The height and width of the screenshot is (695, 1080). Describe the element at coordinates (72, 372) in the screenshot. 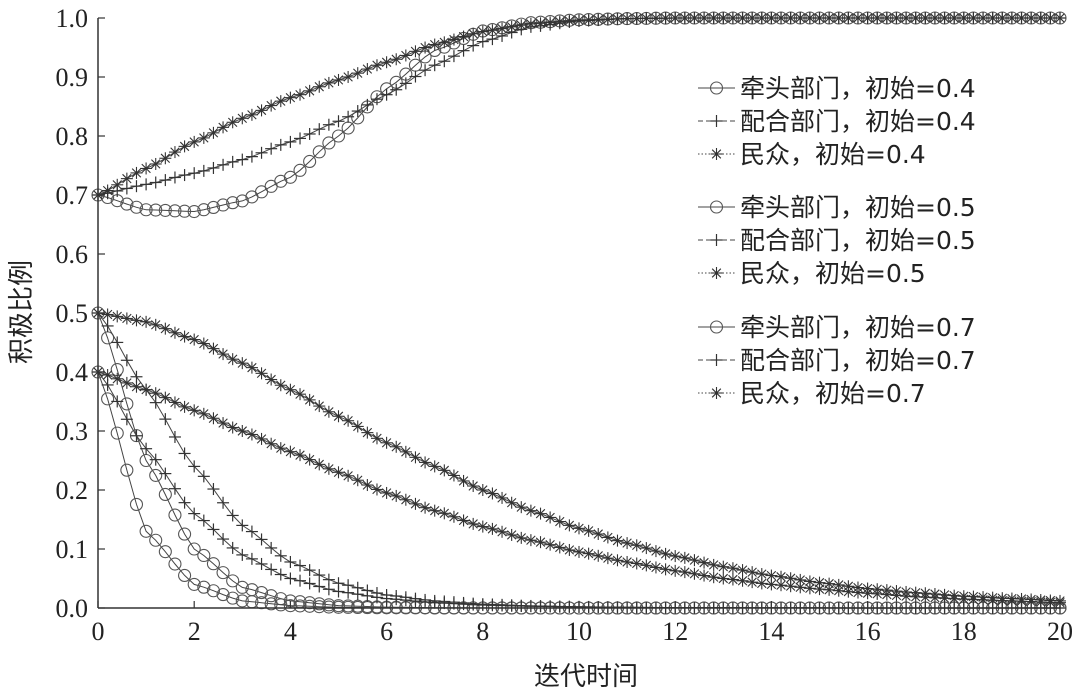

I see `y-tick-label: 0.4` at that location.